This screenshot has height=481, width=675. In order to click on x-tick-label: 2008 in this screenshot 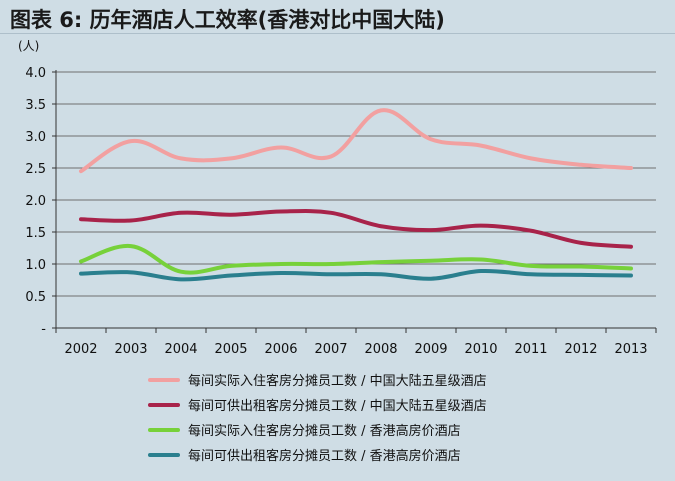, I will do `click(380, 349)`.